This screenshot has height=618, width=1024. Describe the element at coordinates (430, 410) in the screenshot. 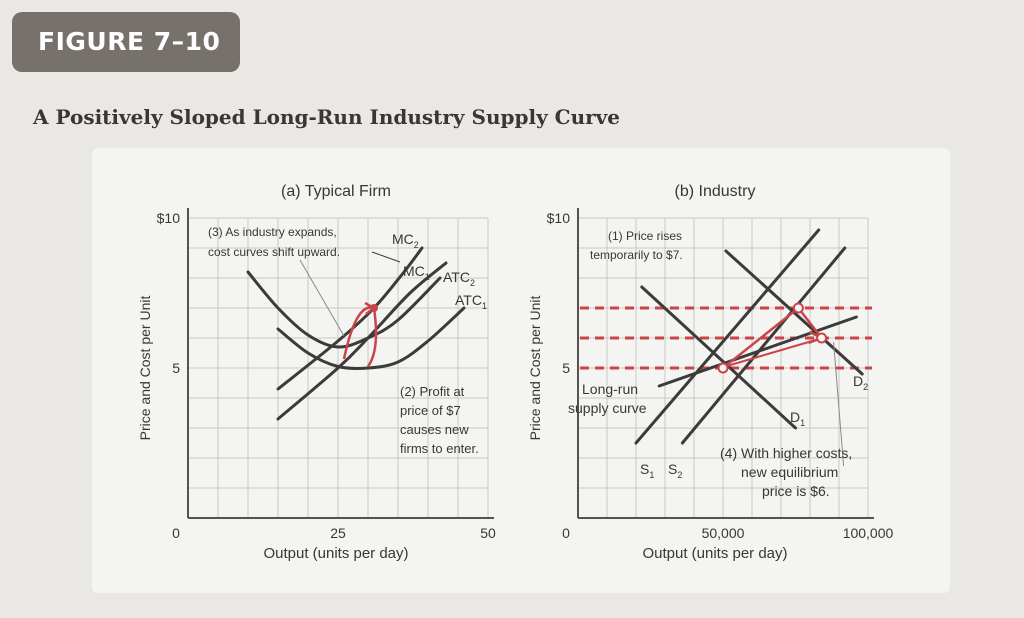

I see `firm-annotation-profit-line2: price of $7` at that location.